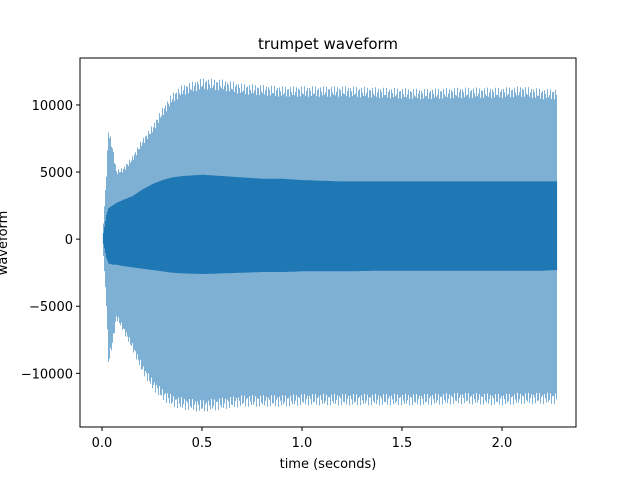 The width and height of the screenshot is (640, 480). Describe the element at coordinates (302, 443) in the screenshot. I see `x-tick-label: 1.0` at that location.